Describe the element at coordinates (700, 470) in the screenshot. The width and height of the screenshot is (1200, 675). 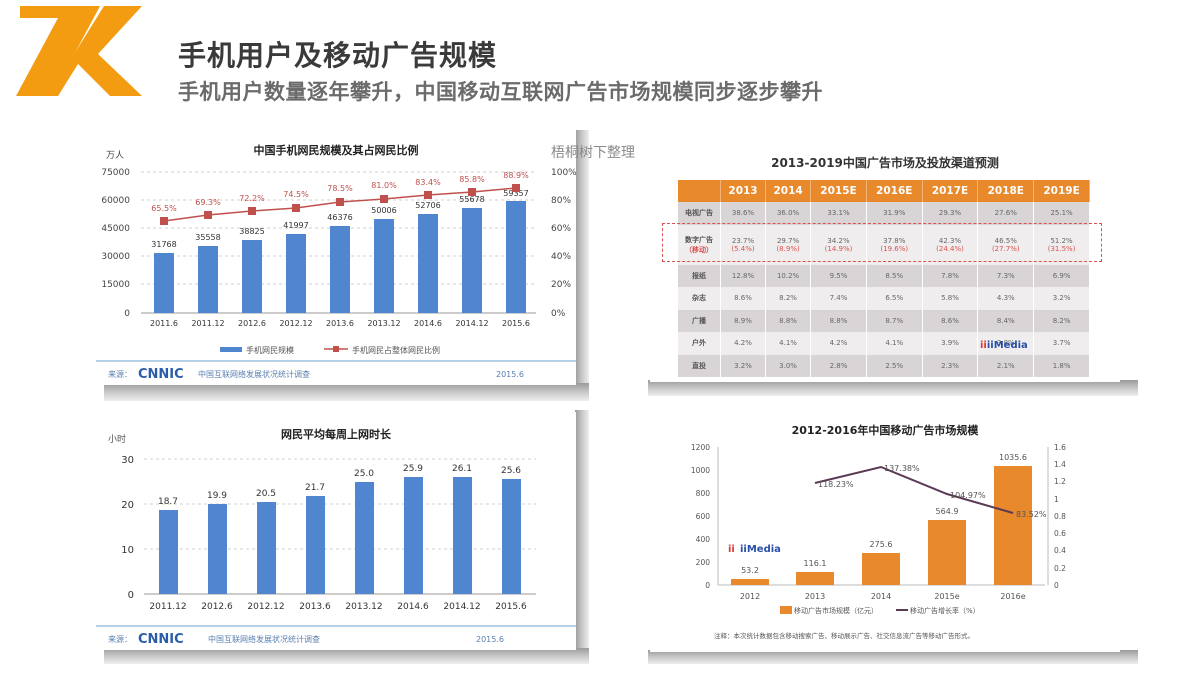
I see `svg-text: 1000` at that location.